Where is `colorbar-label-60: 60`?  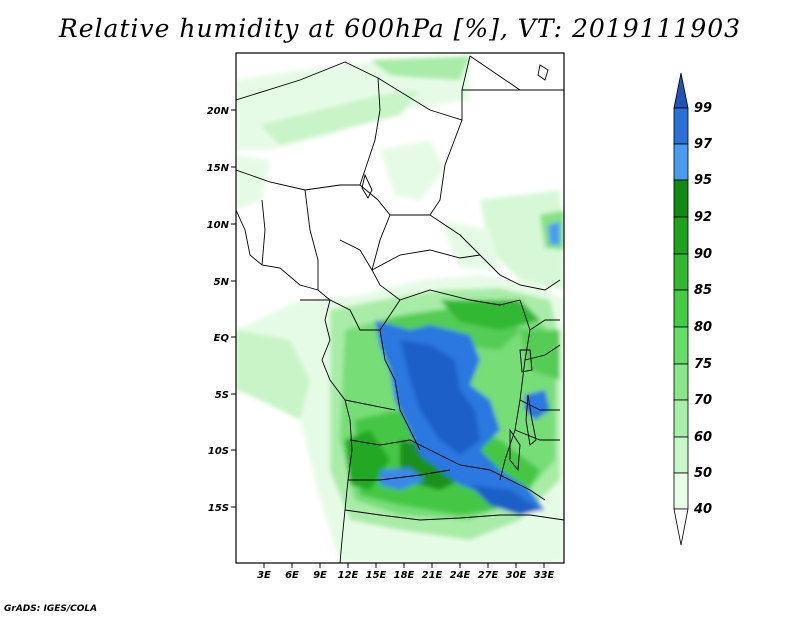 colorbar-label-60: 60 is located at coordinates (703, 437).